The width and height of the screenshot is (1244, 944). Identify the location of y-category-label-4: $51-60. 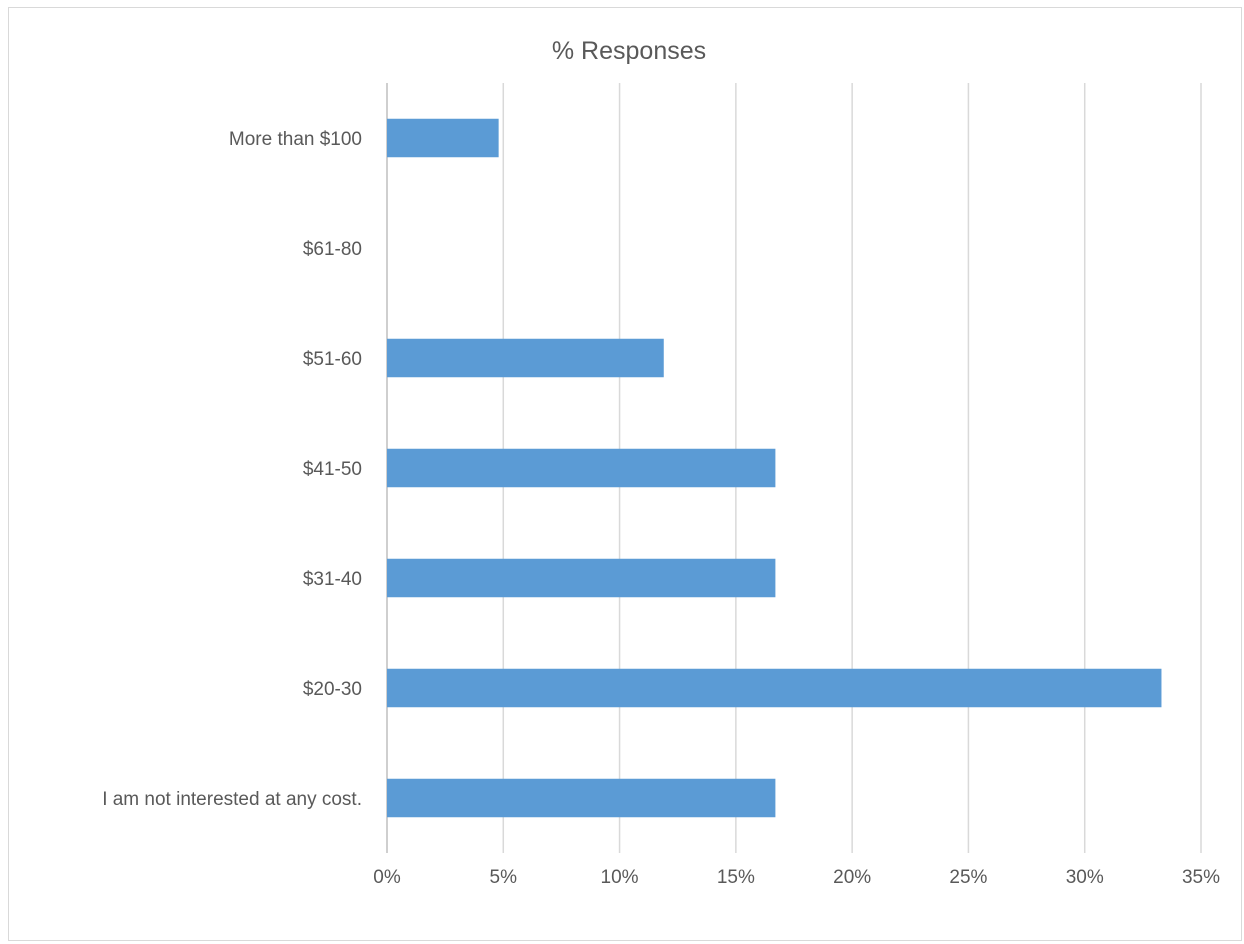
(332, 359).